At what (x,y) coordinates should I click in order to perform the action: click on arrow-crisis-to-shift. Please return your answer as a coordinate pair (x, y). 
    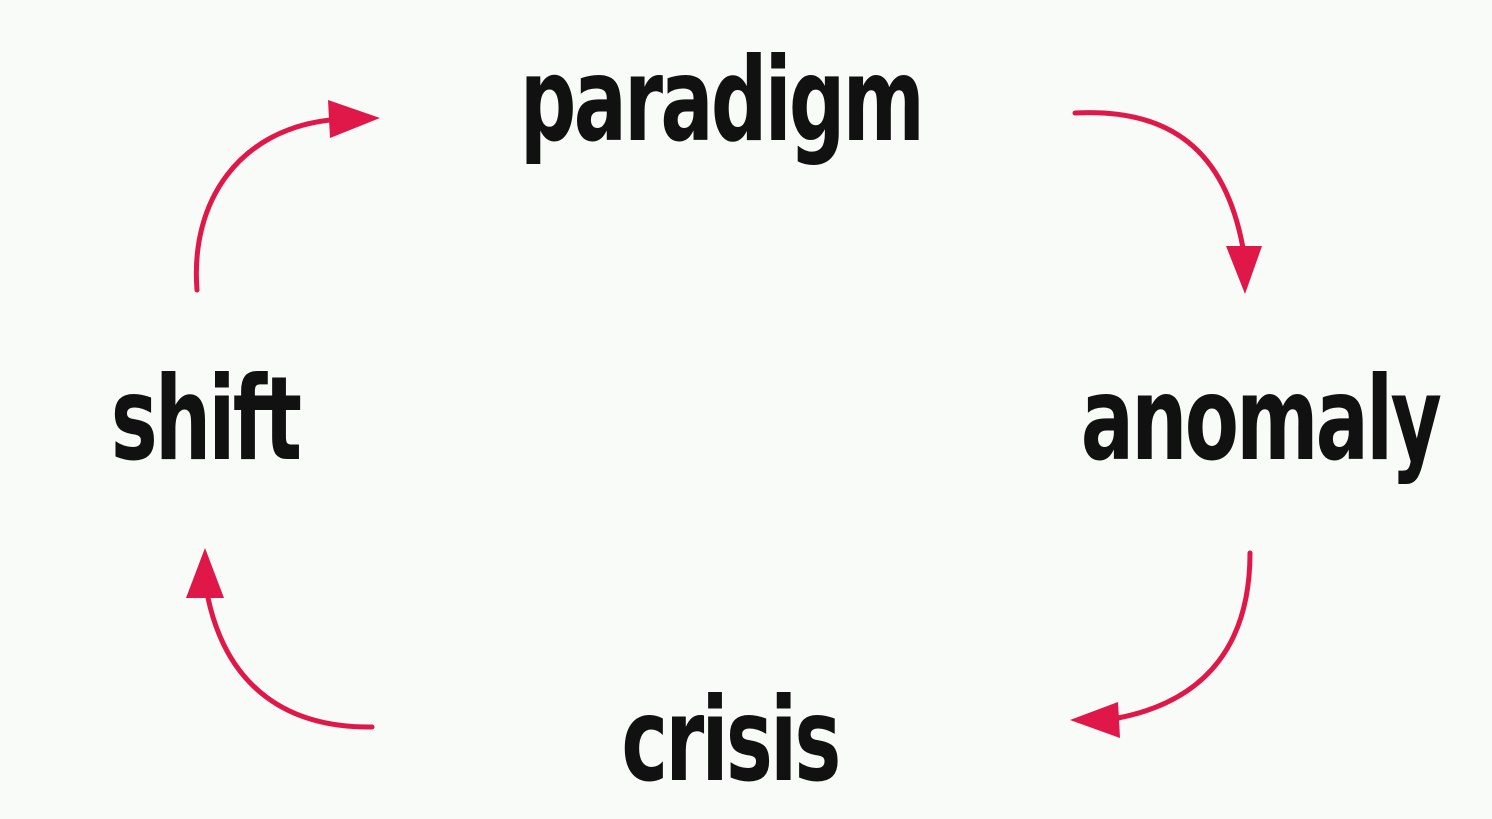
    Looking at the image, I should click on (280, 639).